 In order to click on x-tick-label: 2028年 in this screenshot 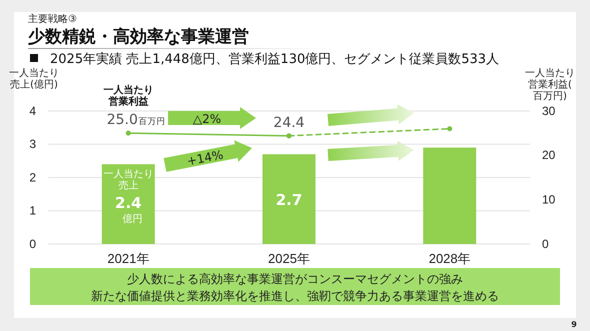, I will do `click(449, 258)`.